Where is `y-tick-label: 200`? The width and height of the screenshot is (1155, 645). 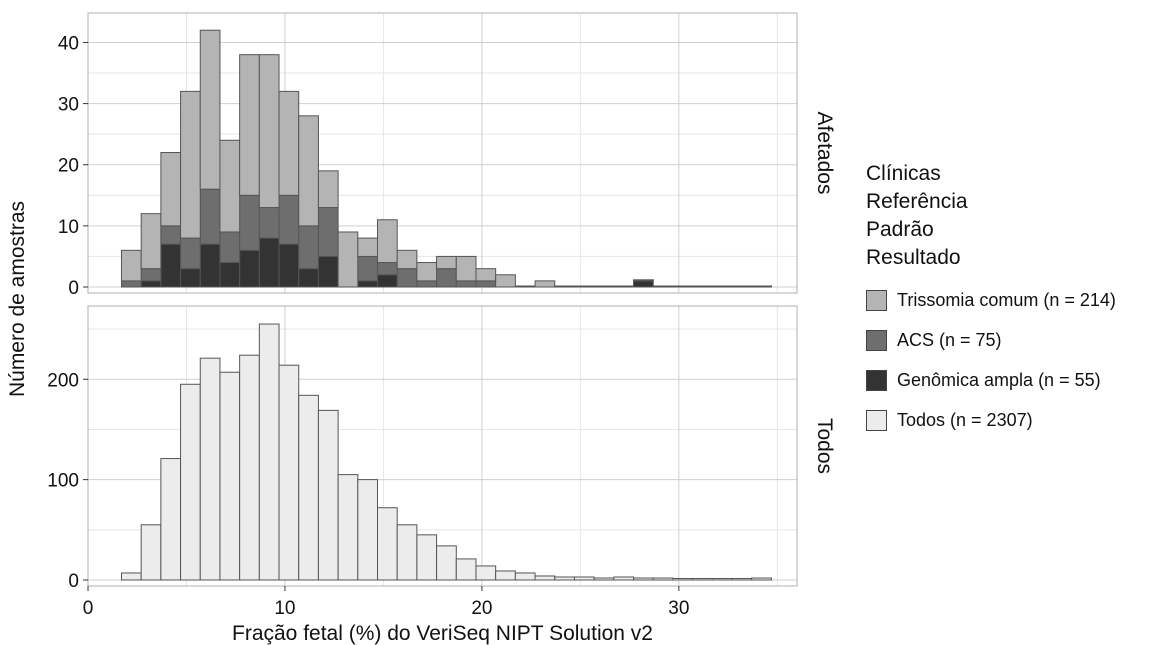 y-tick-label: 200 is located at coordinates (63, 380).